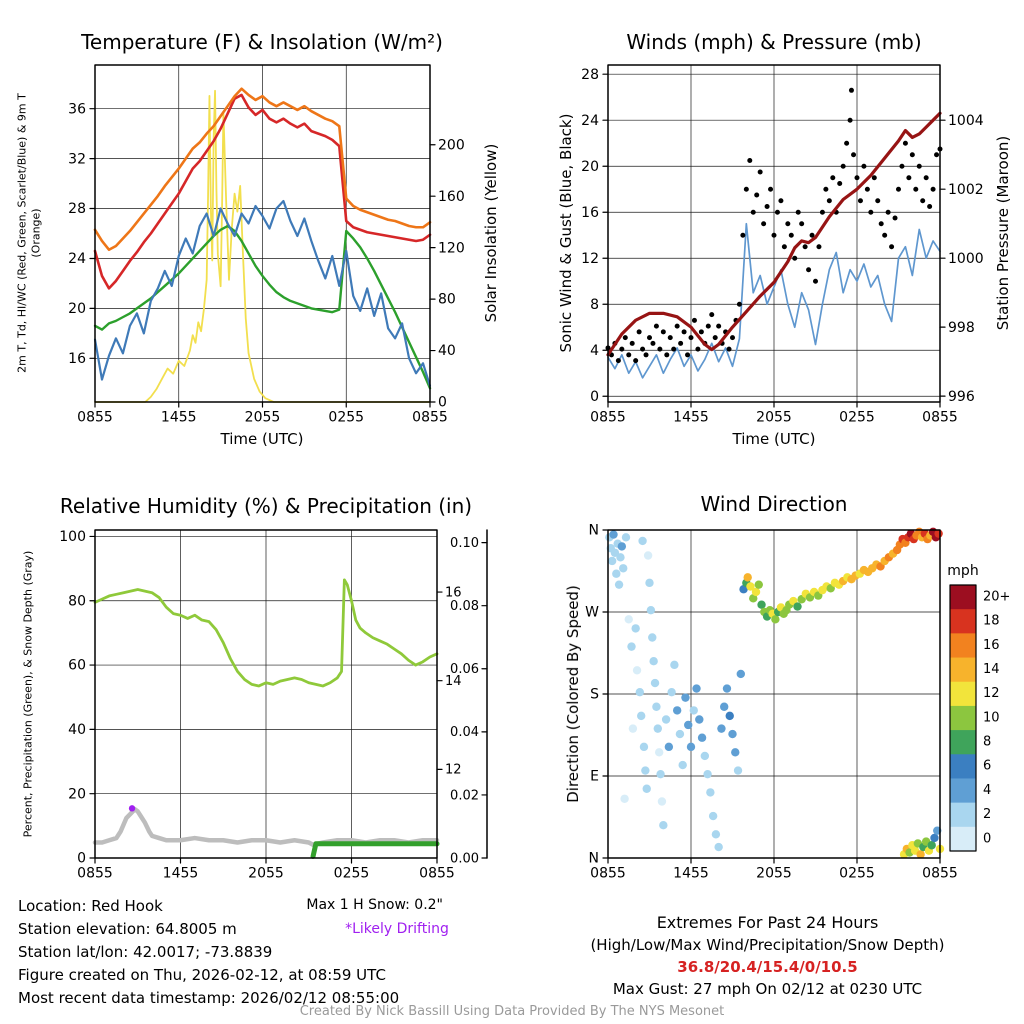 This screenshot has width=1024, height=1024. Describe the element at coordinates (767, 989) in the screenshot. I see `max-gust-note: Max Gust: 27 mph On 02/12 at 0230 UTC` at that location.